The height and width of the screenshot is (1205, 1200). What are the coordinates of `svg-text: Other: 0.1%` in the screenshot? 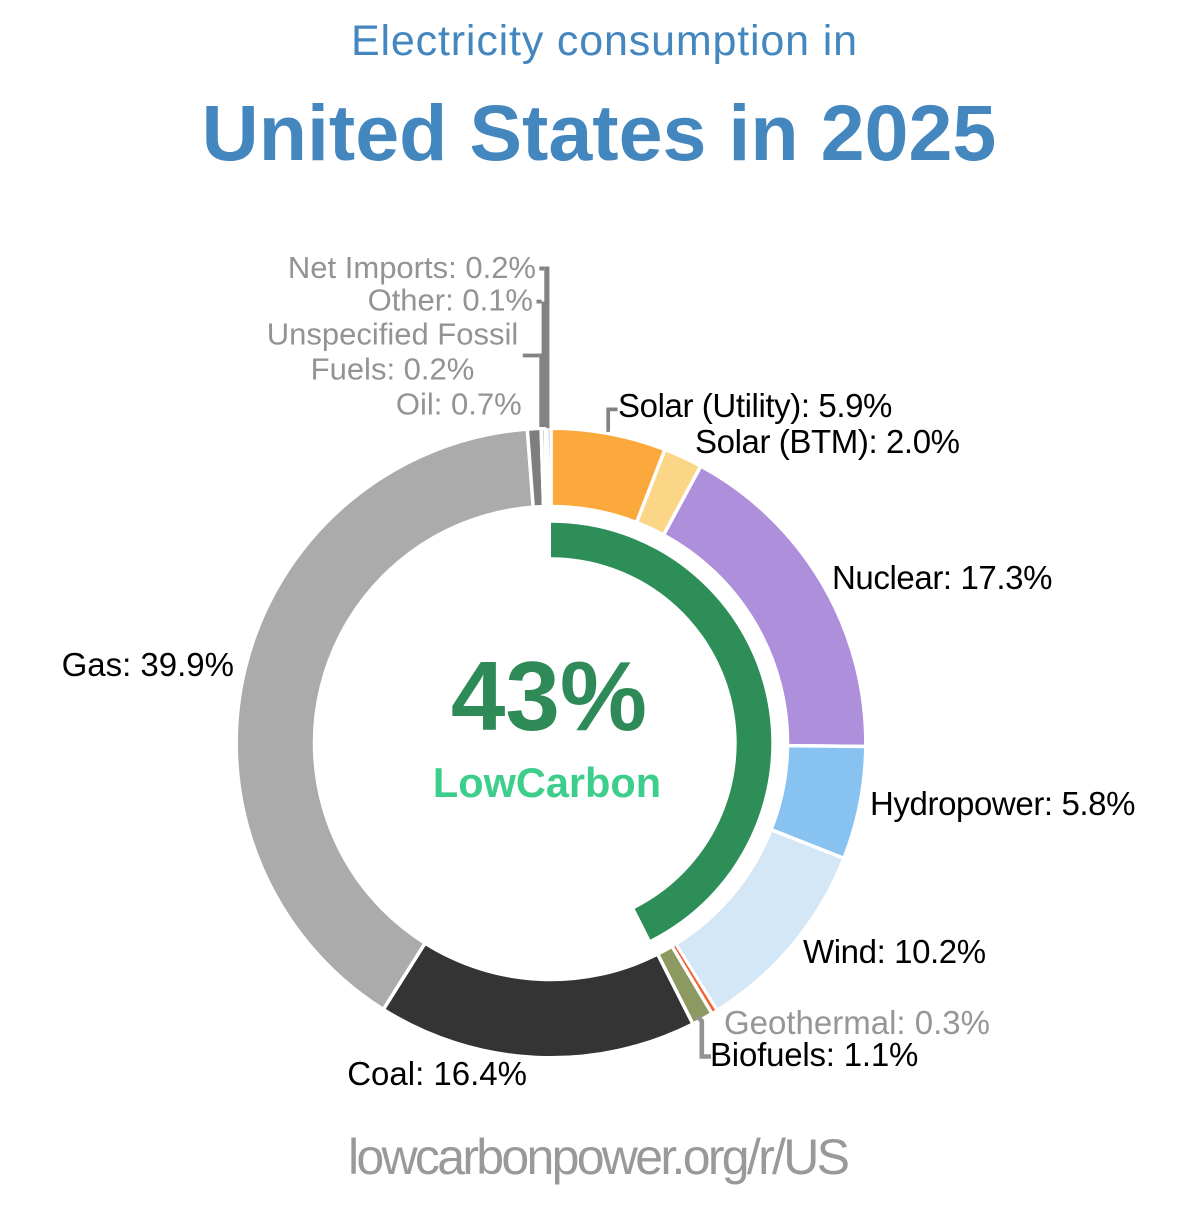 It's located at (450, 300).